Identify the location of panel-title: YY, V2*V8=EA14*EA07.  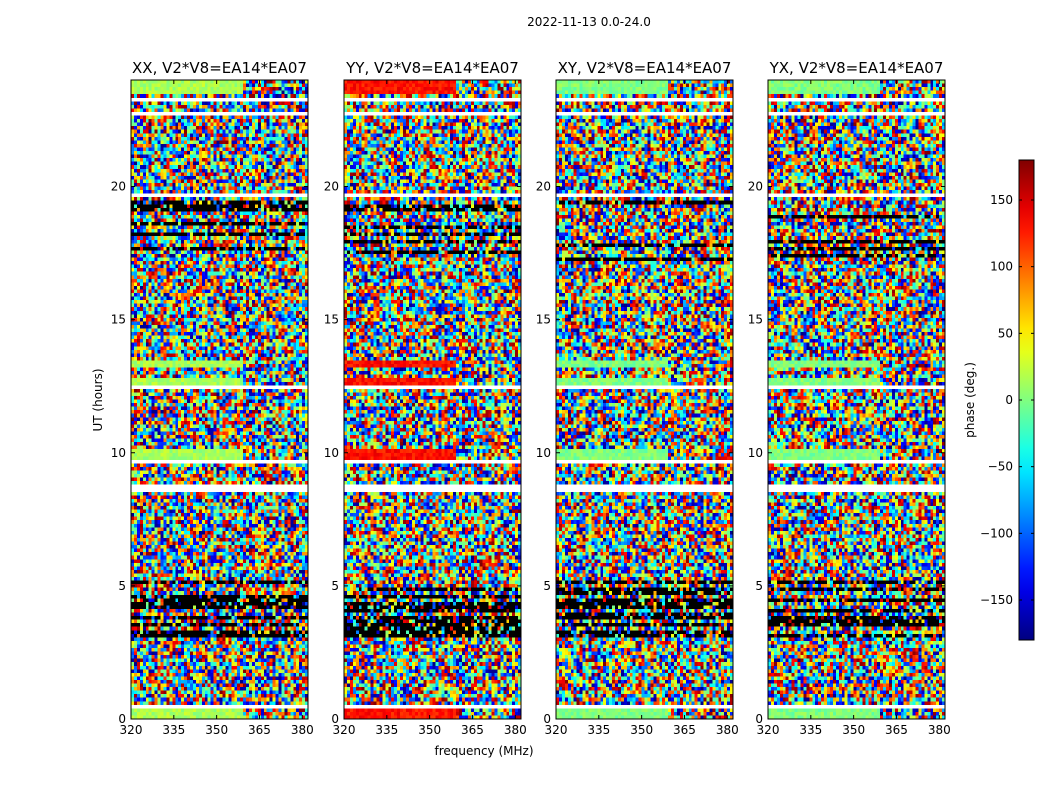
(432, 68).